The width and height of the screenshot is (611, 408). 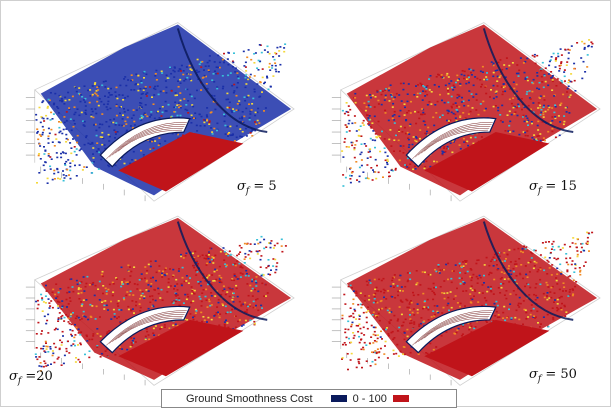 I want to click on legend-swatch-high, so click(x=400, y=398).